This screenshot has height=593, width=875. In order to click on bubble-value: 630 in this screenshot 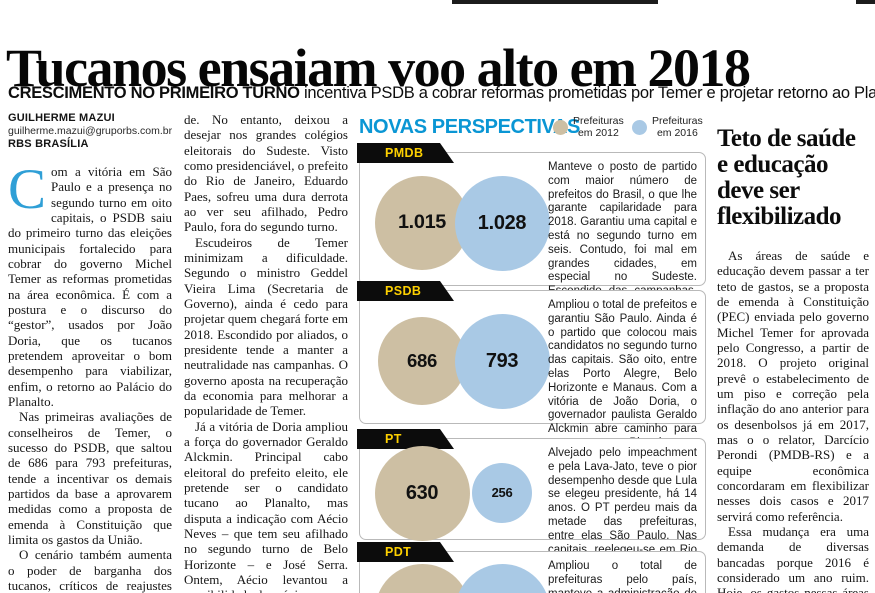, I will do `click(422, 492)`.